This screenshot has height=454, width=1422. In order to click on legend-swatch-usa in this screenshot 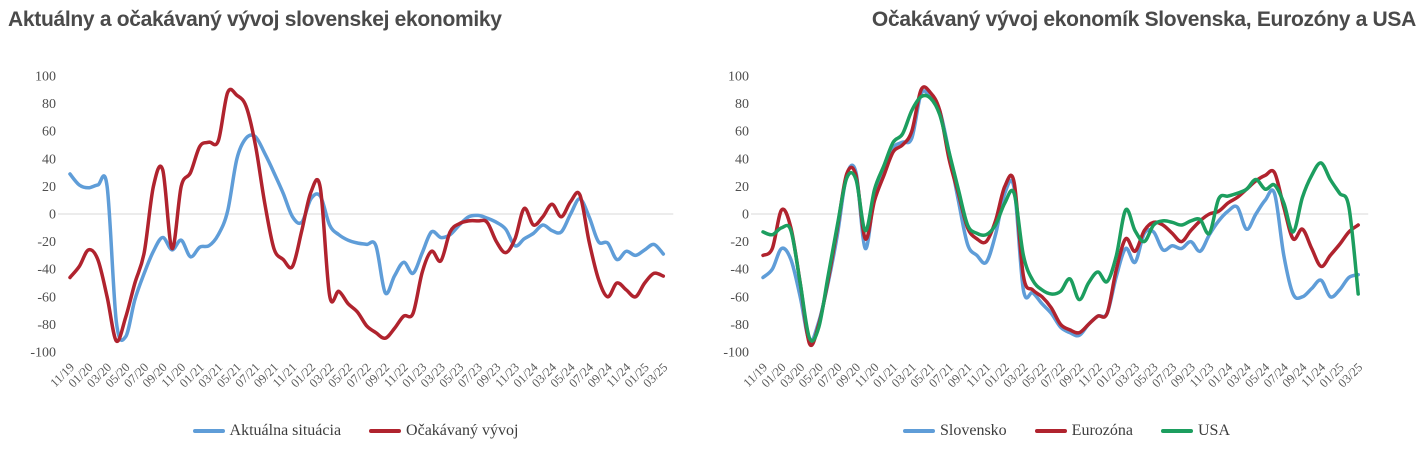, I will do `click(1176, 431)`.